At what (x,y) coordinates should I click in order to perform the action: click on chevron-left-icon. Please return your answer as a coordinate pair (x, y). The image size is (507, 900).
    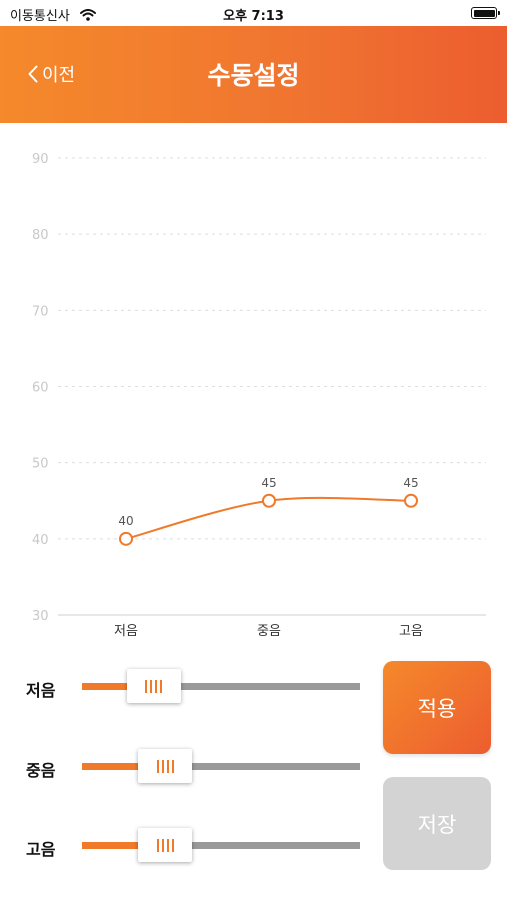
    Looking at the image, I should click on (33, 74).